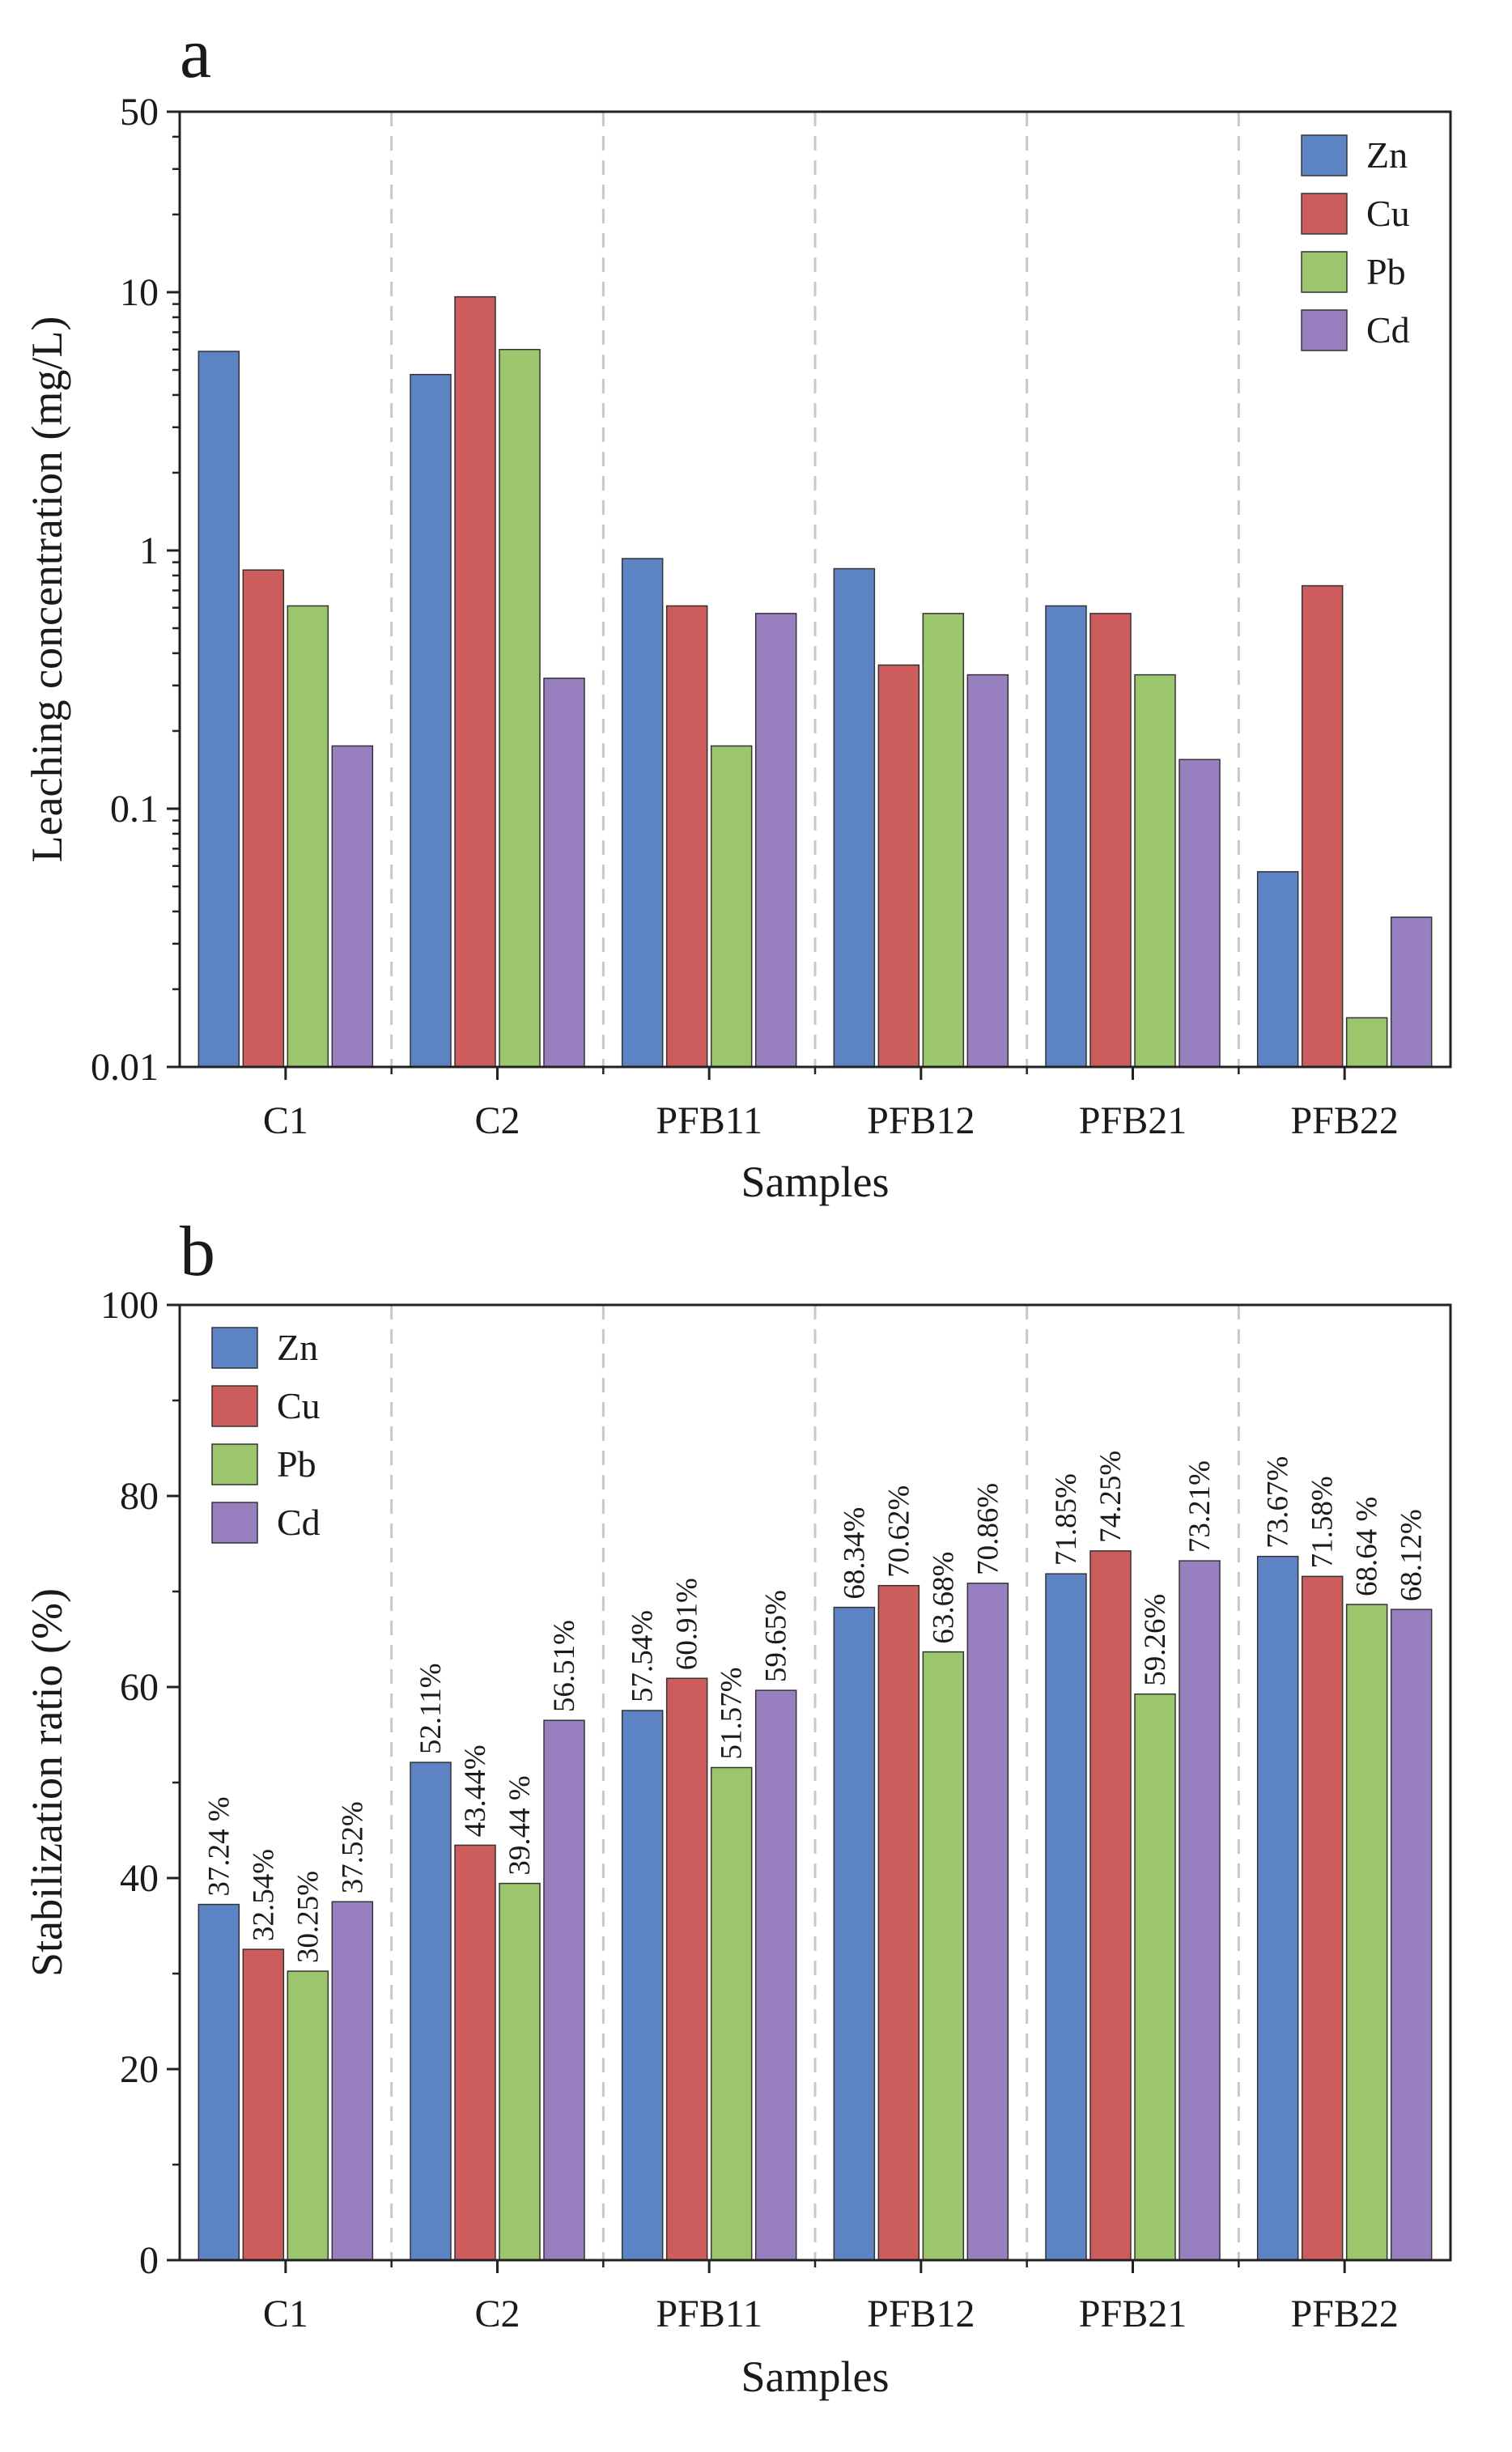  What do you see at coordinates (1324, 155) in the screenshot?
I see `legend-swatch-zn` at bounding box center [1324, 155].